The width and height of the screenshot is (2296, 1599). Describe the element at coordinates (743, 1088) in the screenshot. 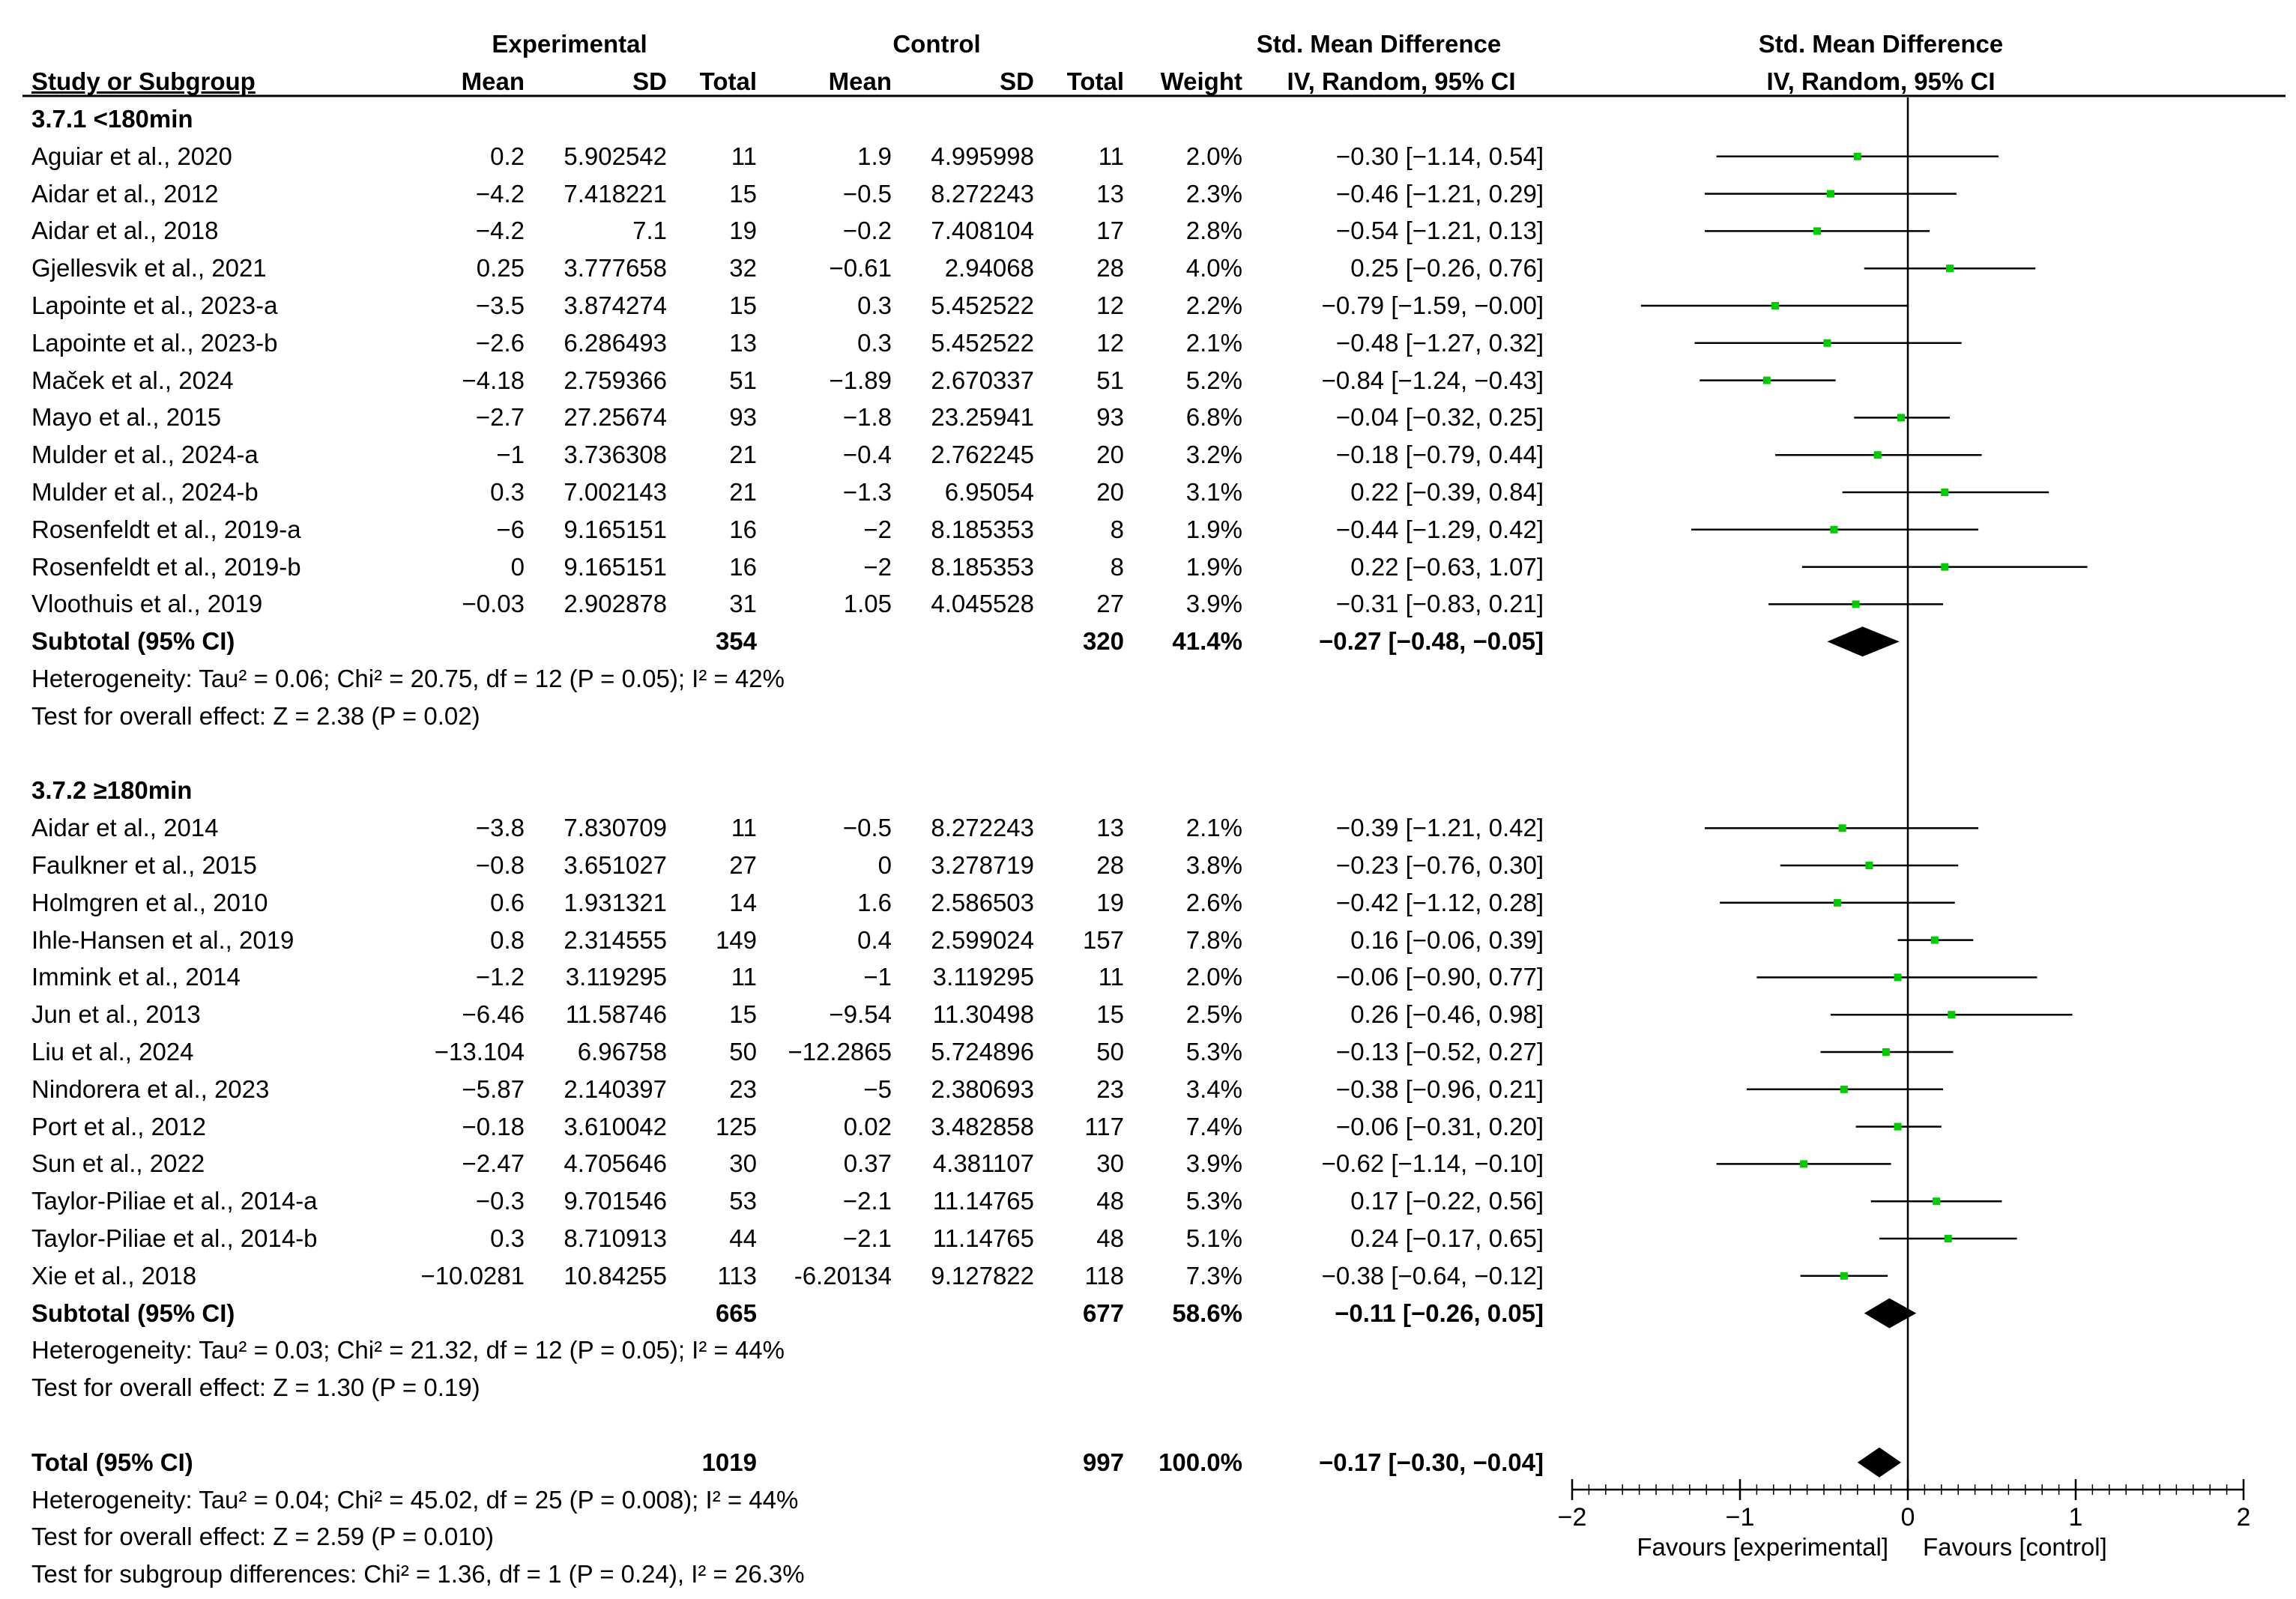

I see `cell-en: 23` at that location.